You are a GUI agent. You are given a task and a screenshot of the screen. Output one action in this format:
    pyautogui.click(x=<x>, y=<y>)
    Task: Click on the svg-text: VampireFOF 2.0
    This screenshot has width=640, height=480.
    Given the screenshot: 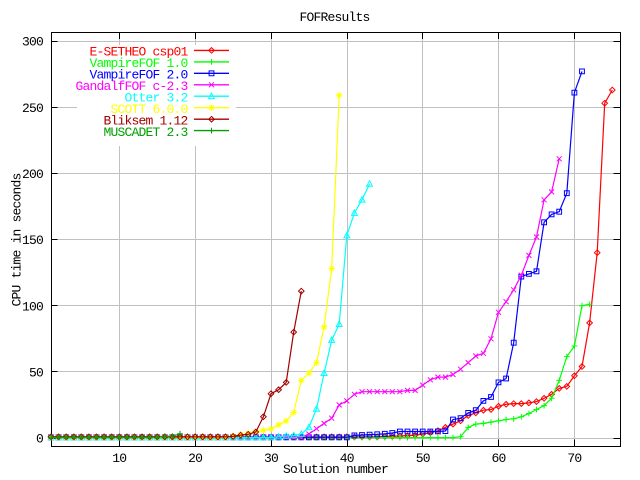 What is the action you would take?
    pyautogui.click(x=138, y=75)
    